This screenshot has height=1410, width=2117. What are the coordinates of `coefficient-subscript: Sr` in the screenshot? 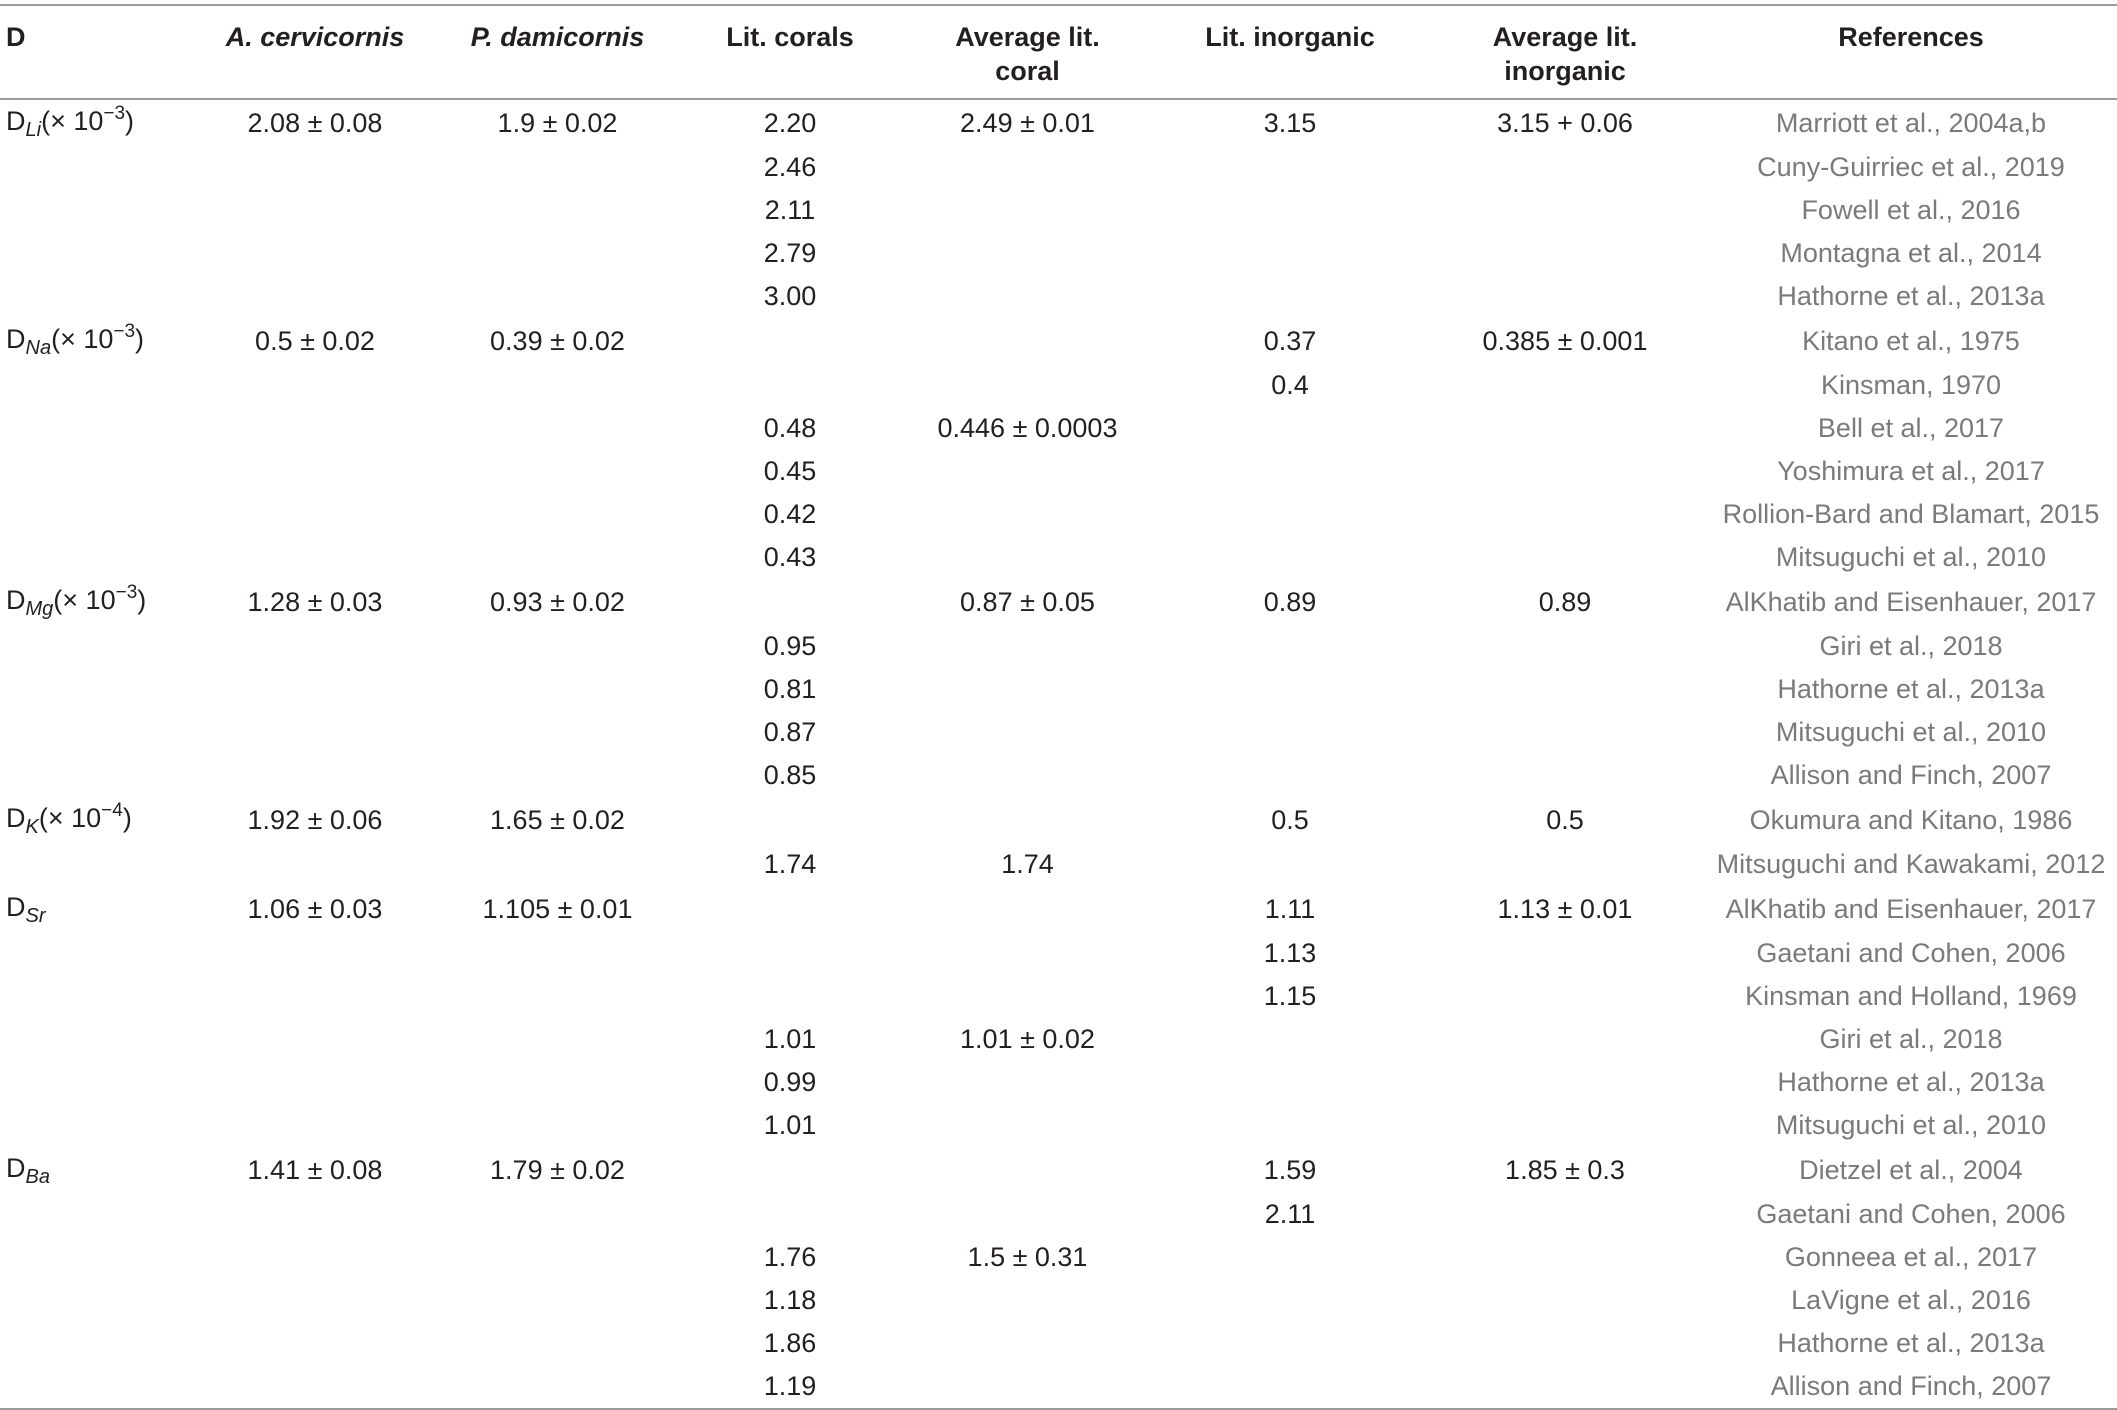 It's located at (35, 916).